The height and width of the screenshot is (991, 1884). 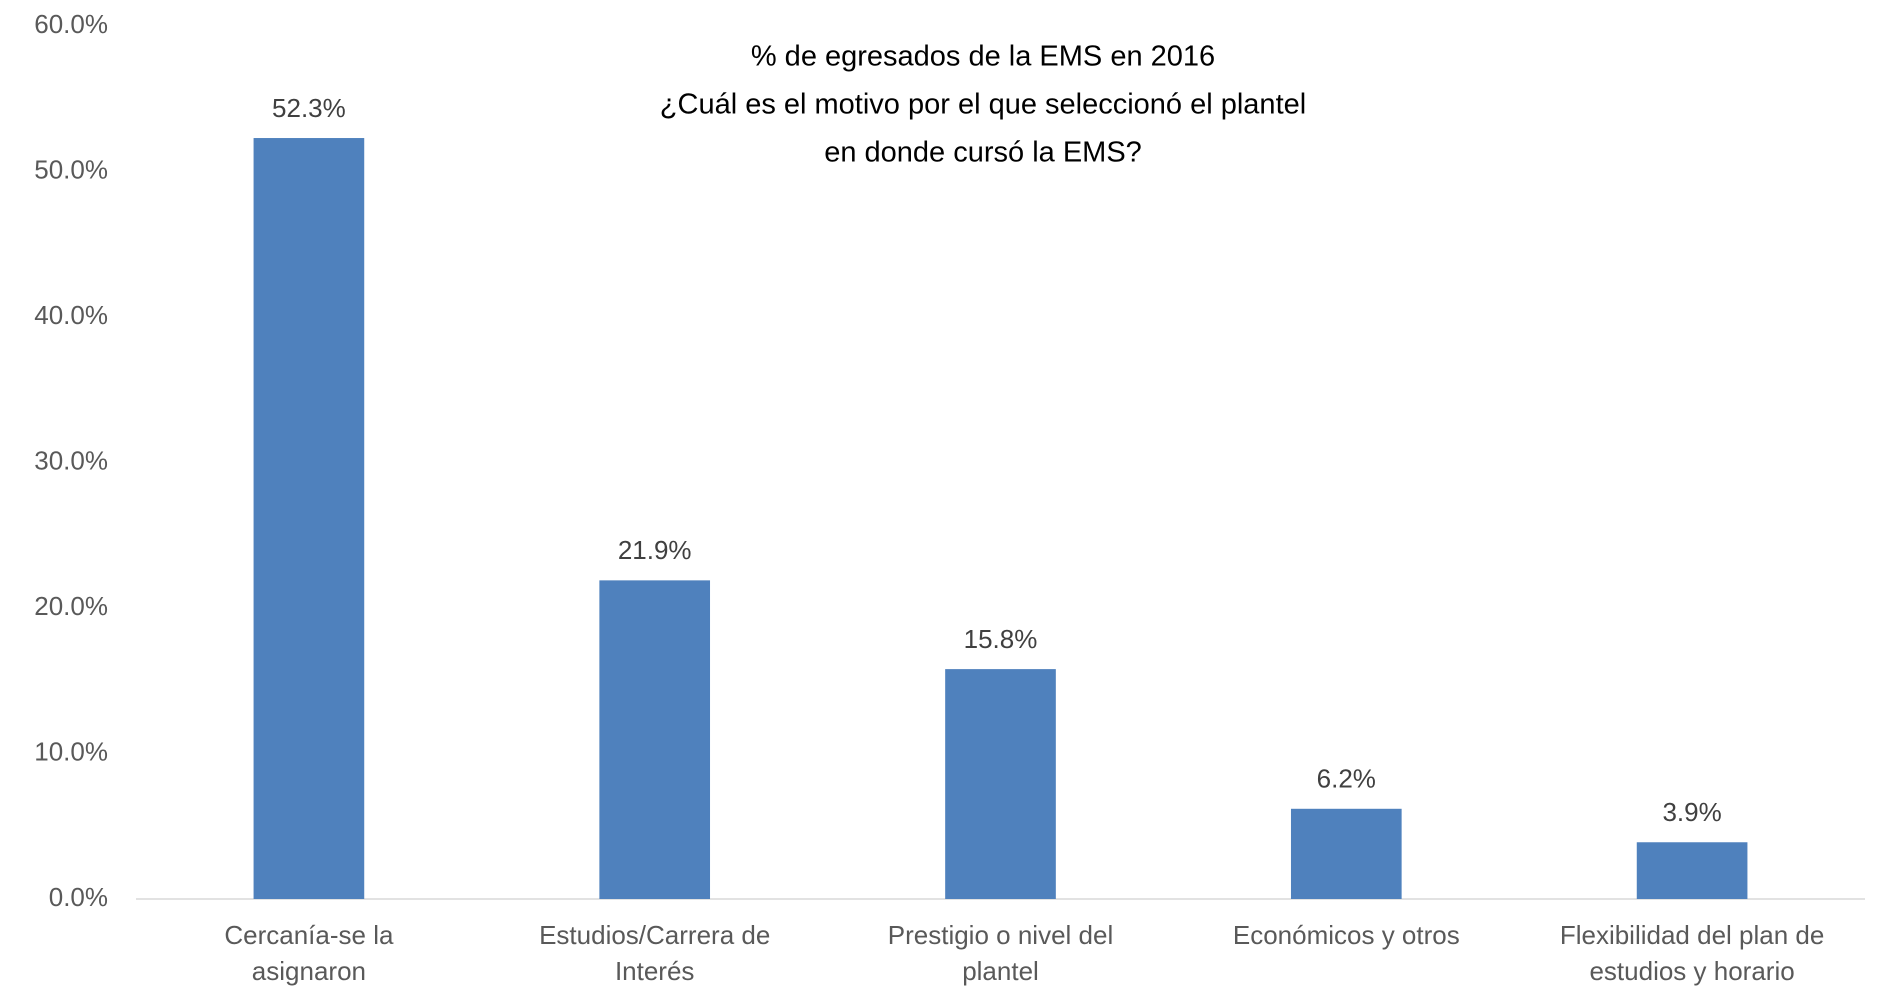 I want to click on y-tick-label: 60.0%, so click(x=71, y=24).